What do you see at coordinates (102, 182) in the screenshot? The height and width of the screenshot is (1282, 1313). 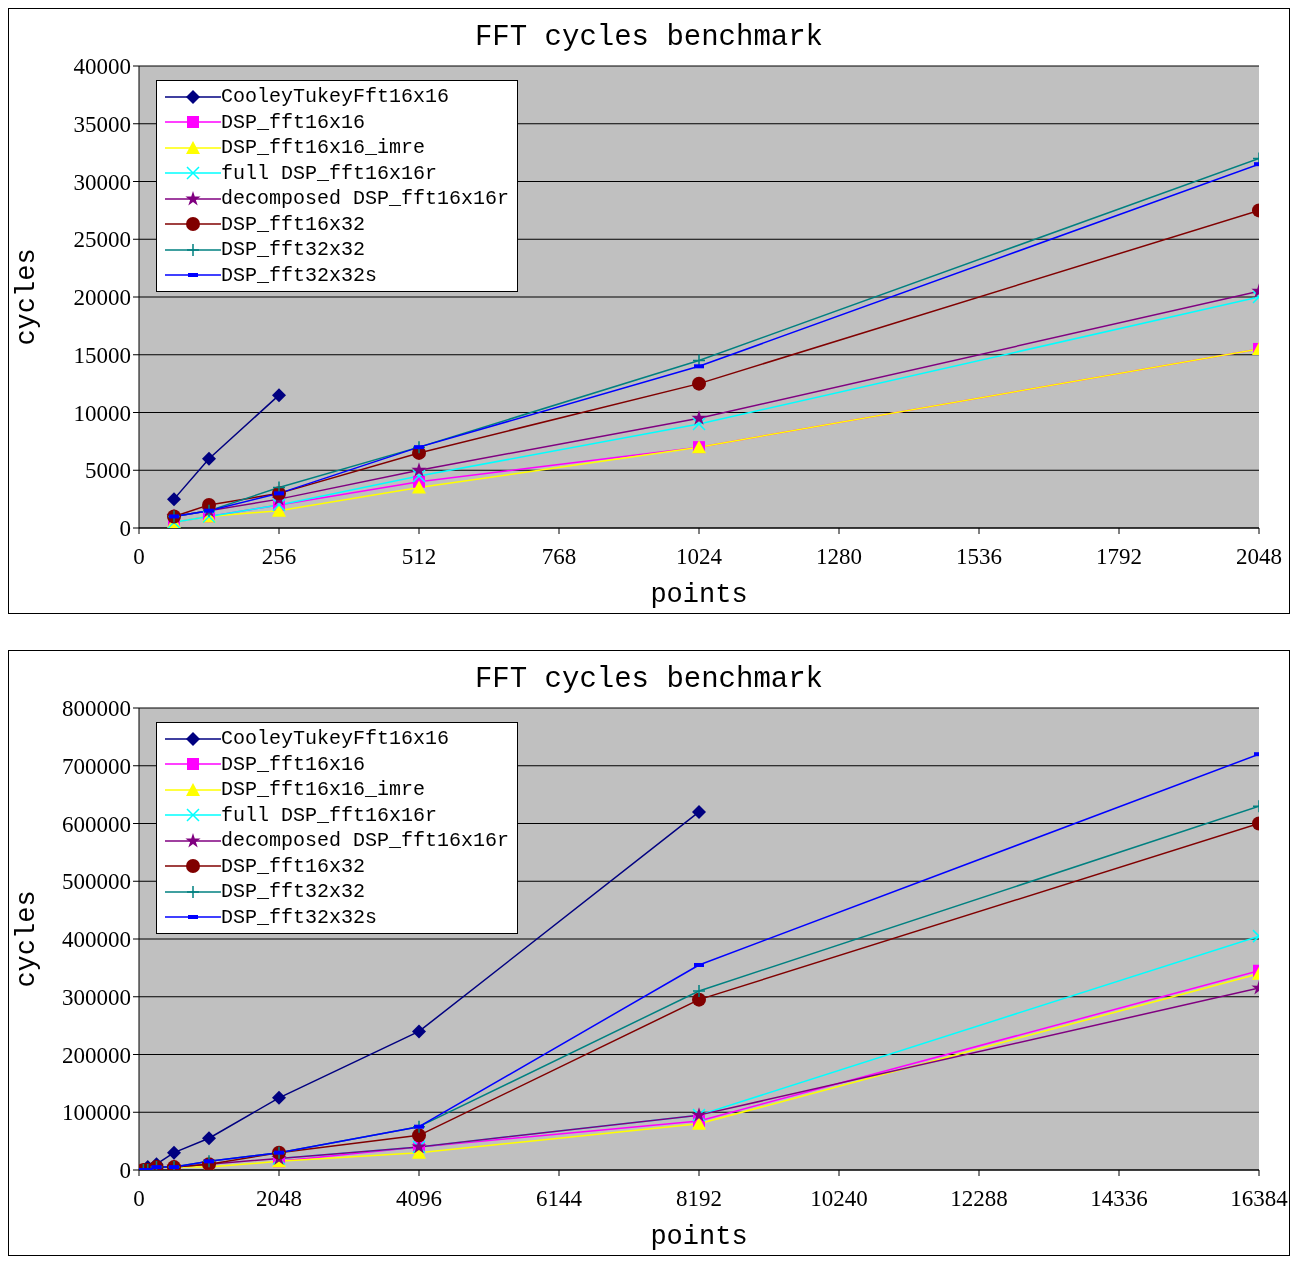 I see `y-tick-label: 30000` at bounding box center [102, 182].